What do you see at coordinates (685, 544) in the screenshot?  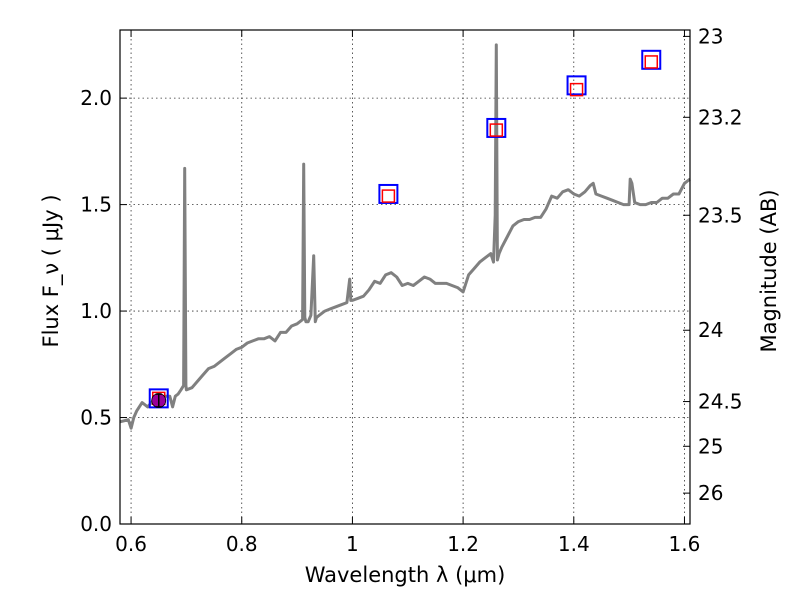 I see `x-tick-label: 1.6` at bounding box center [685, 544].